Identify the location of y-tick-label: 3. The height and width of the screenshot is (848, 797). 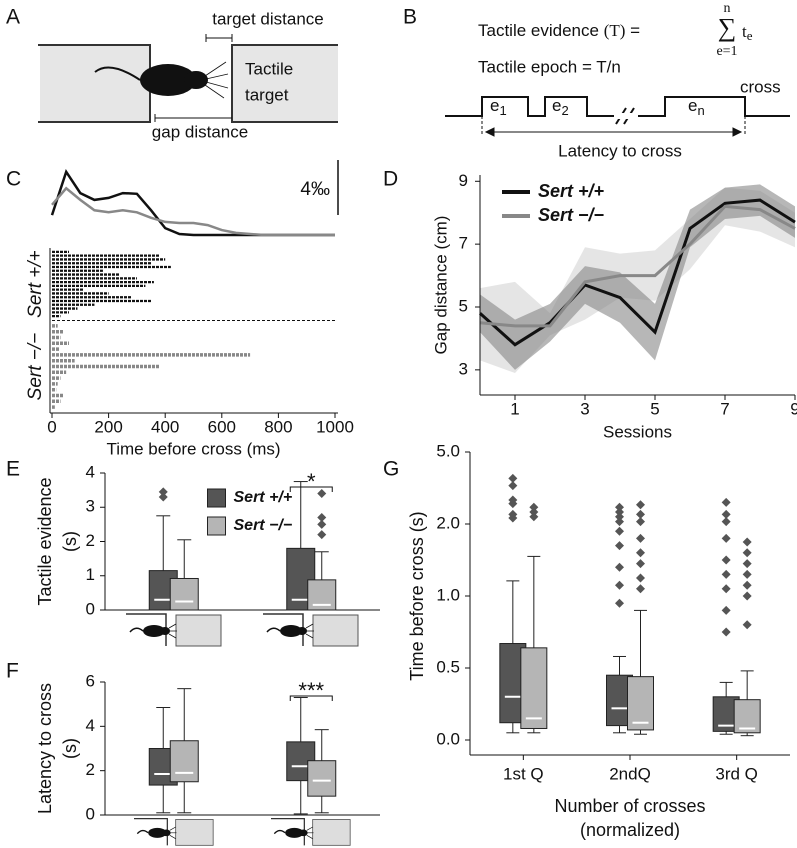
(463, 368).